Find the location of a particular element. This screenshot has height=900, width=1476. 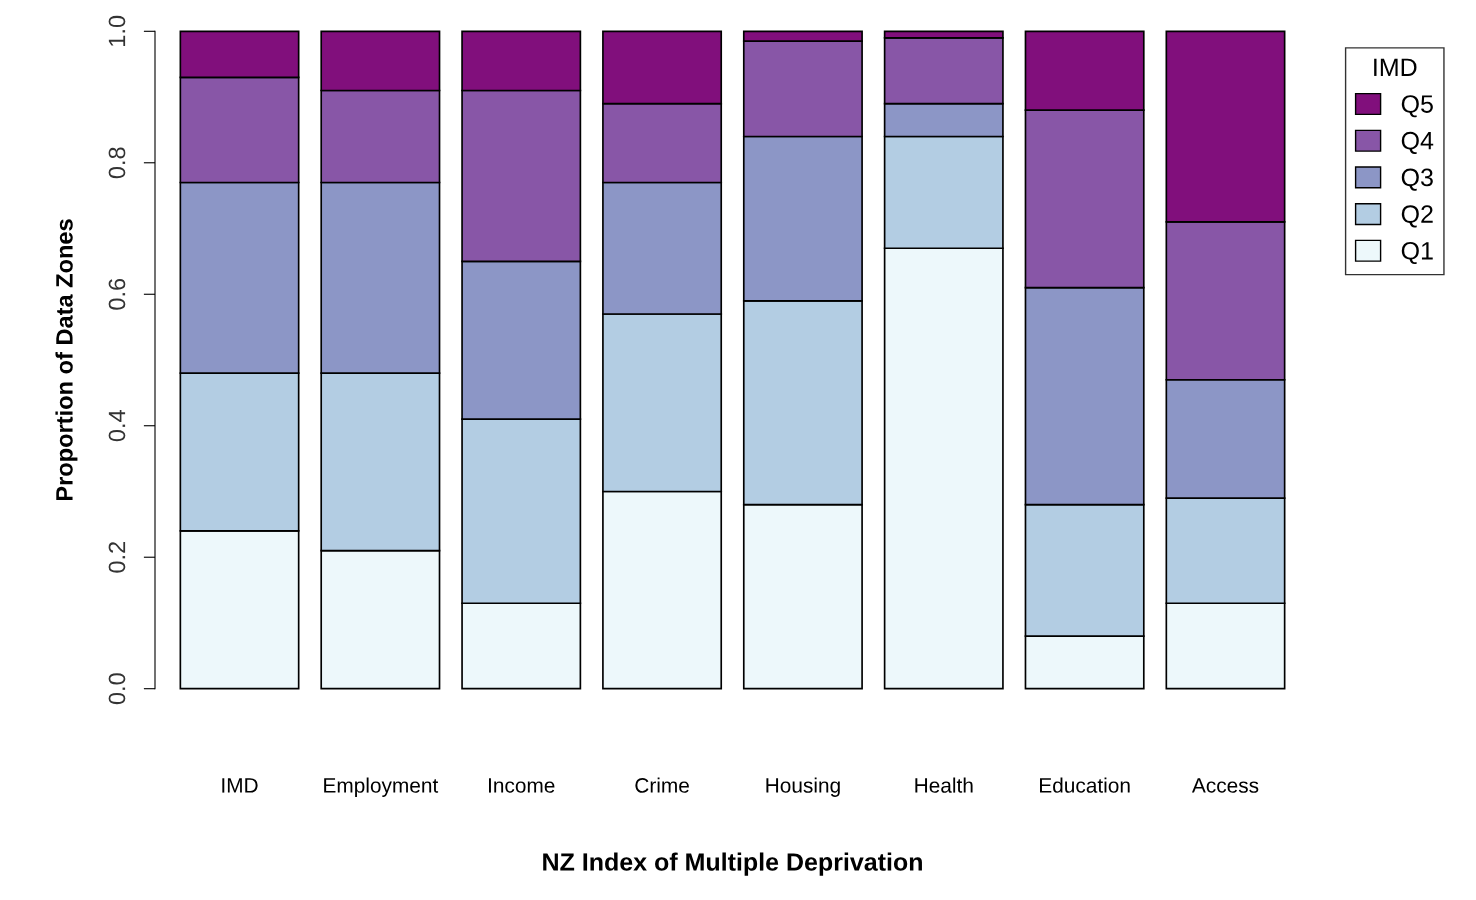

x-tick-label: Income is located at coordinates (521, 785).